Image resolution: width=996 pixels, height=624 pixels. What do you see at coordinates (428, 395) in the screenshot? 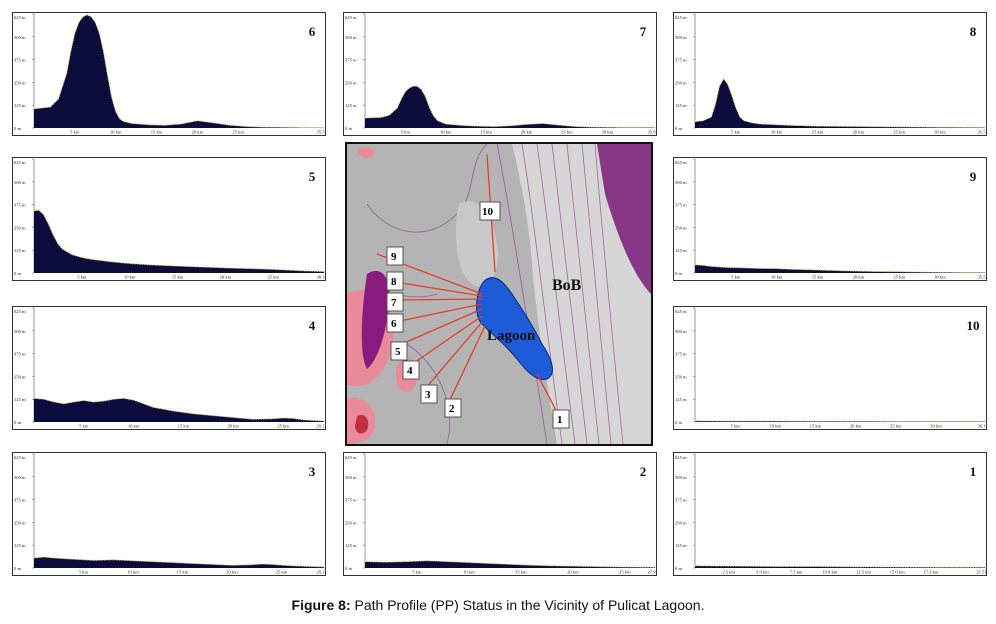
I see `path-label-3: 3` at bounding box center [428, 395].